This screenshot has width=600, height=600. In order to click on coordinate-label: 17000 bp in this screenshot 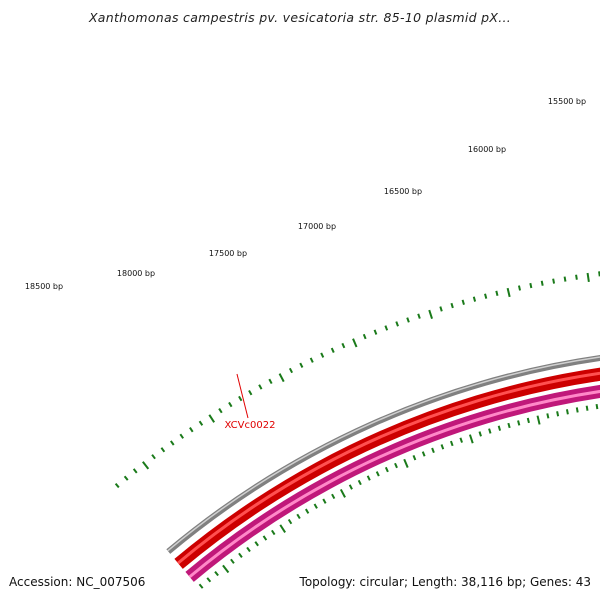, I will do `click(317, 226)`.